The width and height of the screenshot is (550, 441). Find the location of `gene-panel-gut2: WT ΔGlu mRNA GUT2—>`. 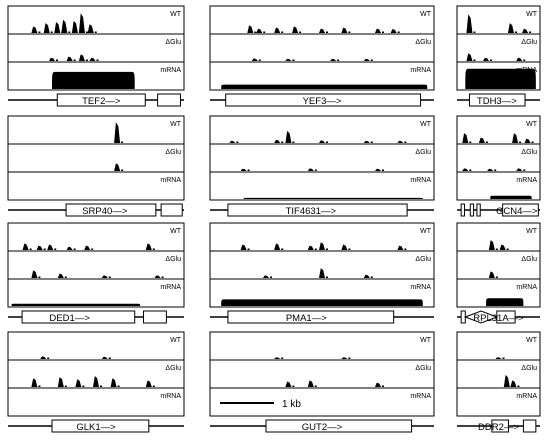

gene-panel-gut2: WT ΔGlu mRNA GUT2—> is located at coordinates (322, 382).